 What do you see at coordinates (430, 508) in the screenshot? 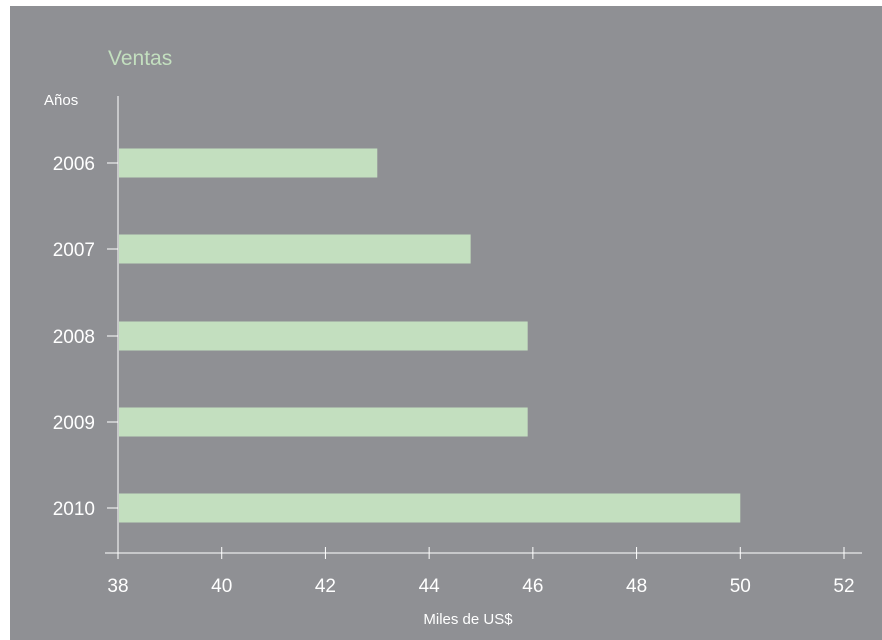
I see `bar-2010` at bounding box center [430, 508].